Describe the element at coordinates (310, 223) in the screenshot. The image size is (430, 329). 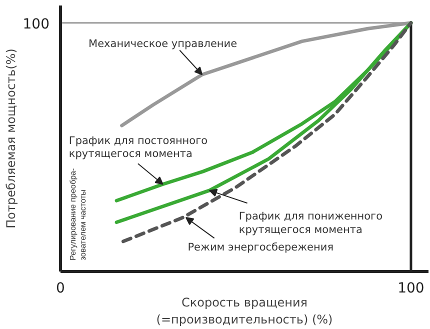
I see `annotation: График для пониженного крутящегося момента` at that location.